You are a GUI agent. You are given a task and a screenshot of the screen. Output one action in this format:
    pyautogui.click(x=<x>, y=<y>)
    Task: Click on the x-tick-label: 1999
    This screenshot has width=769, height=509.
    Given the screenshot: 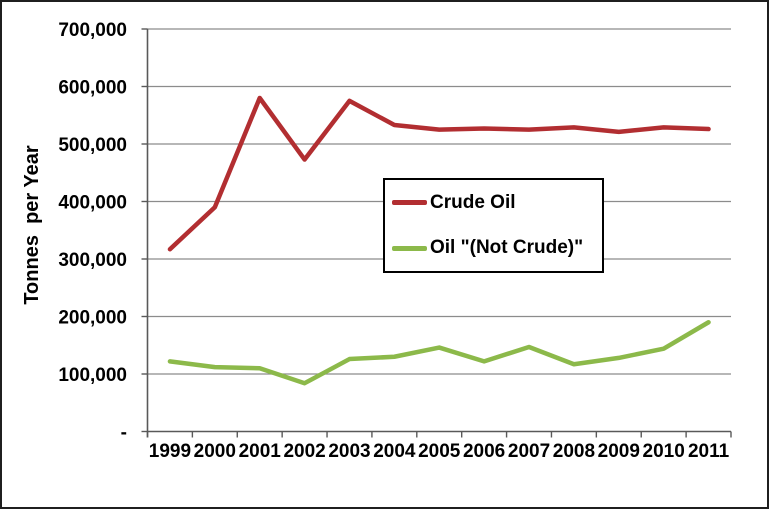 What is the action you would take?
    pyautogui.click(x=170, y=451)
    